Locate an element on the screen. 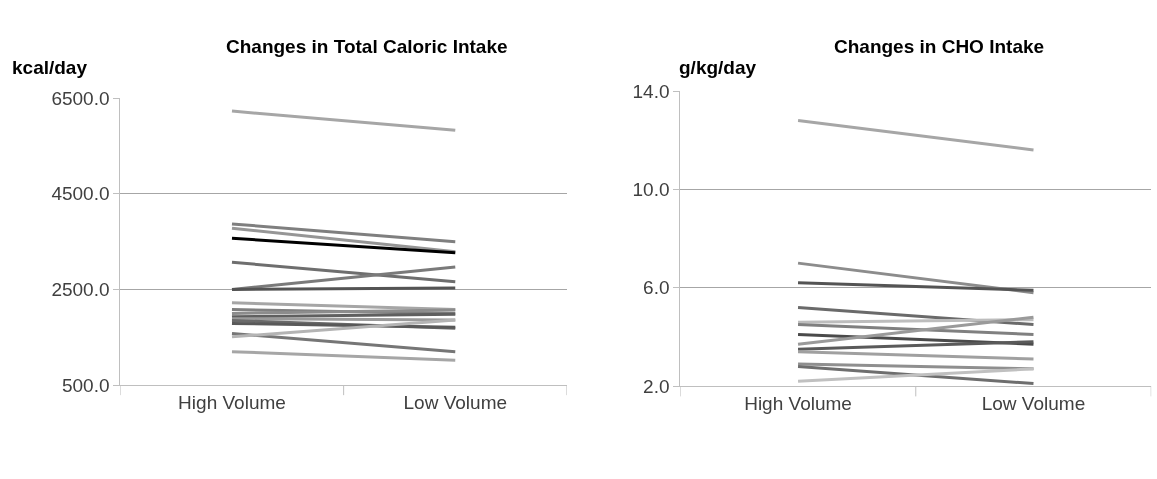 This screenshot has width=1157, height=479. y-tick-label: 2.0 is located at coordinates (656, 386).